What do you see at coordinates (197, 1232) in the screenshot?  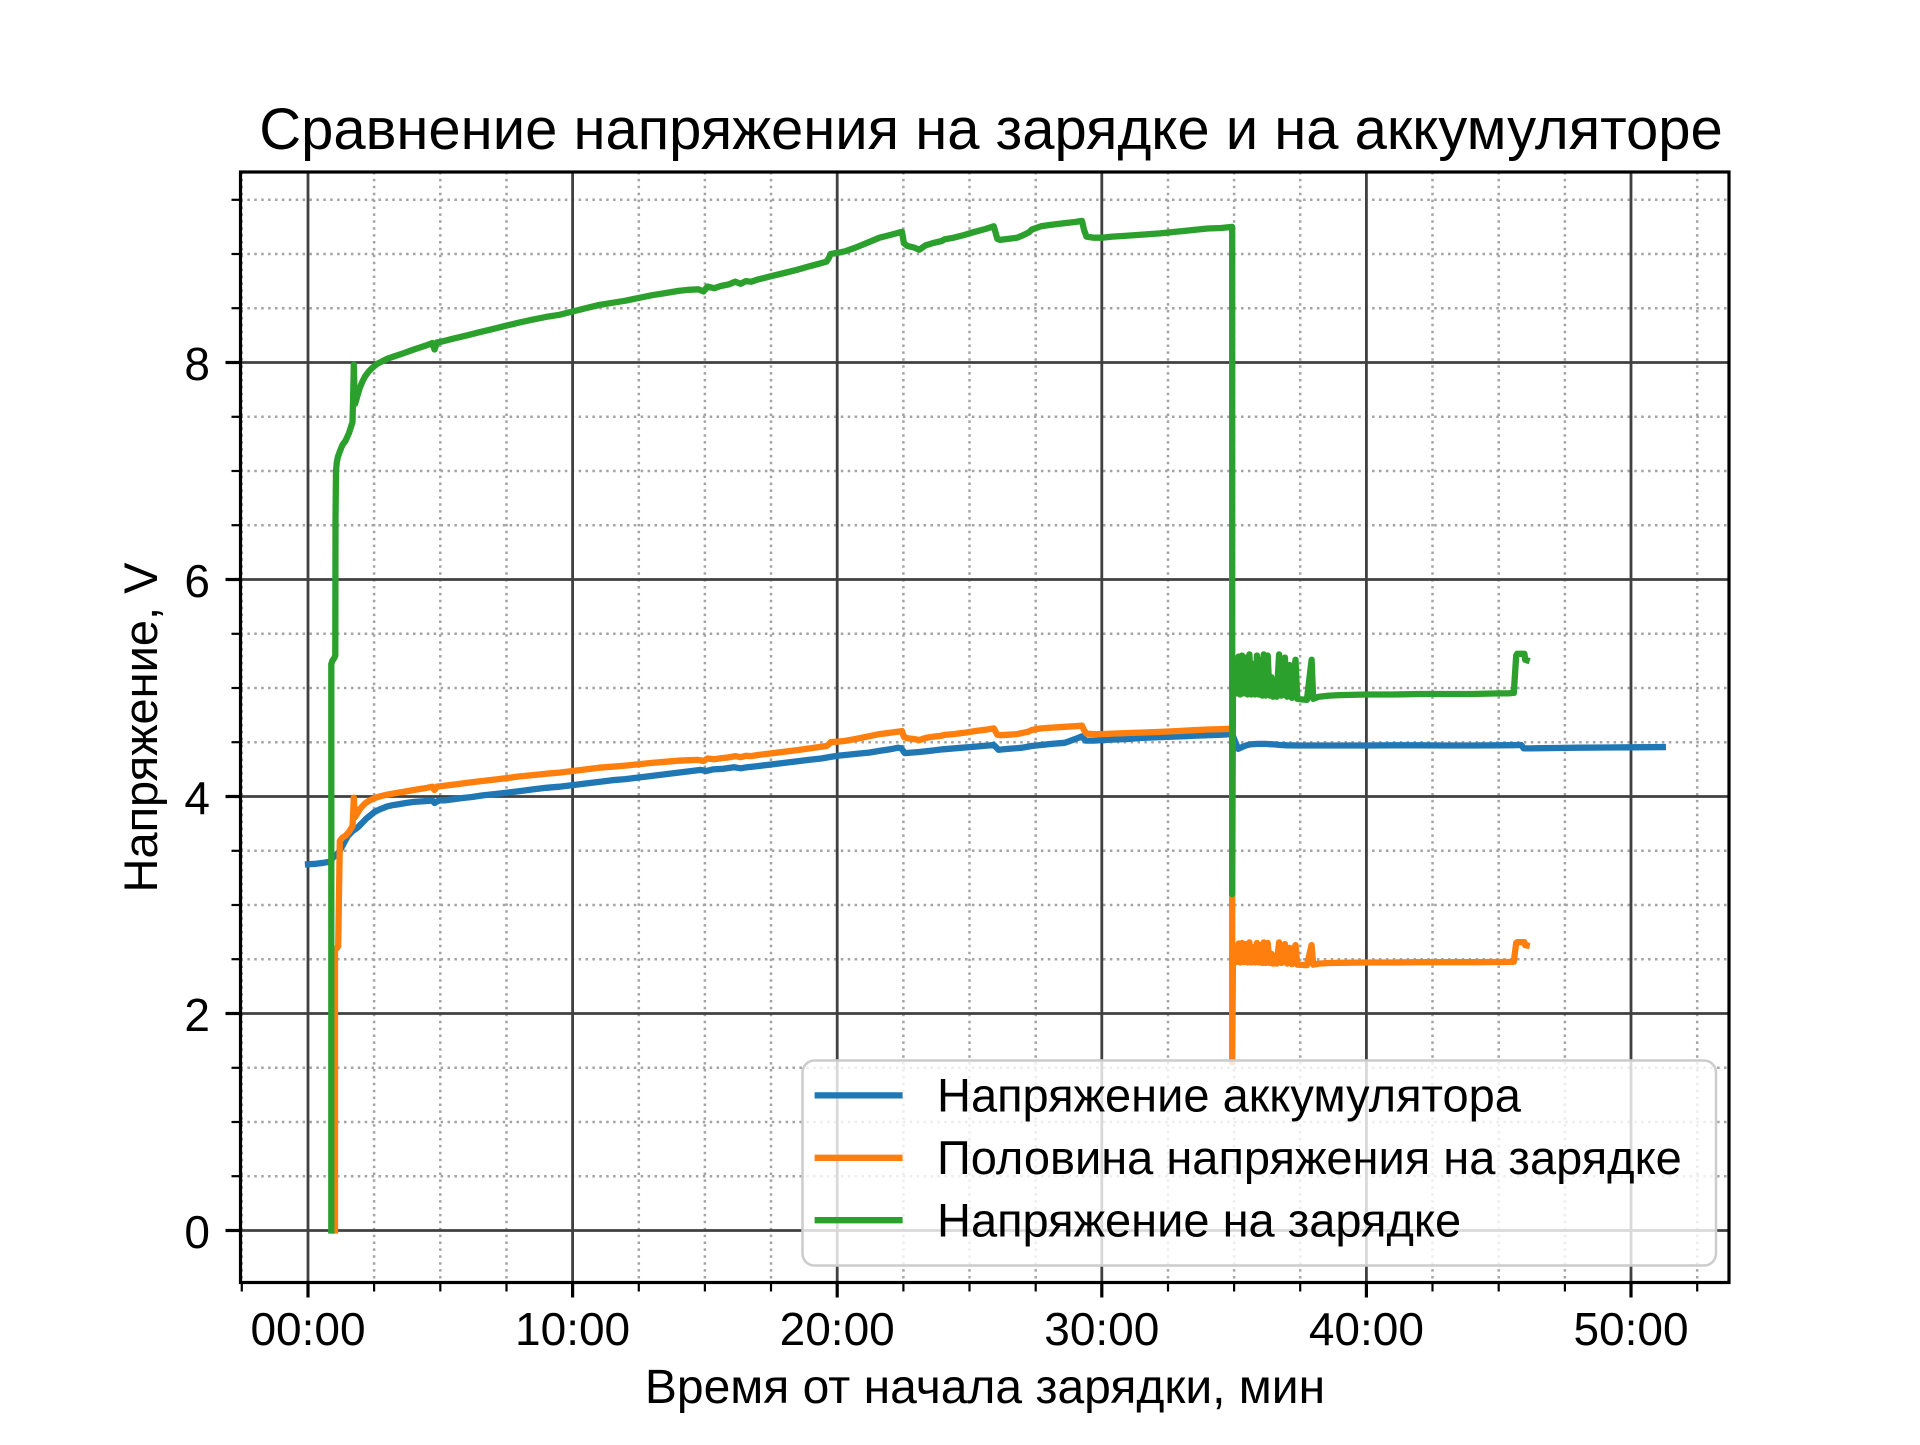 I see `svg-text: 0` at bounding box center [197, 1232].